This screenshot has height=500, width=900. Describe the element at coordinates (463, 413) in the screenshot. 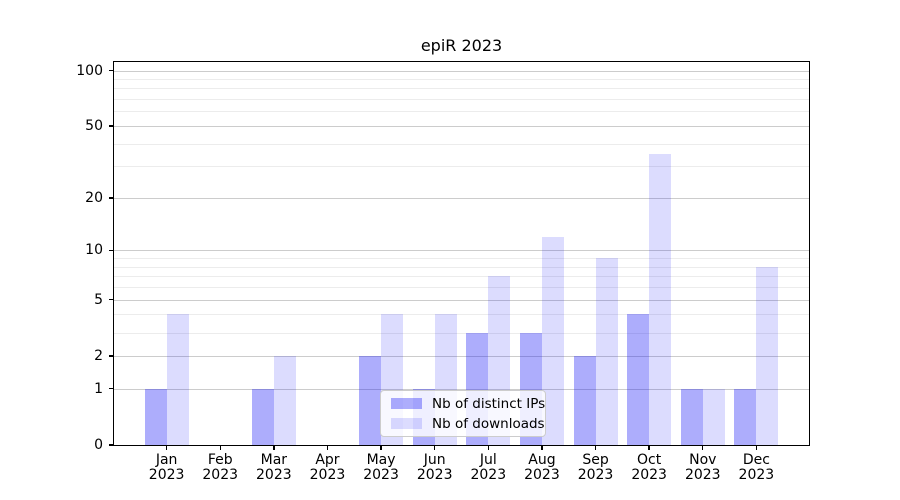

I see `legend: Nb of distinct IPs Nb of downloads` at that location.